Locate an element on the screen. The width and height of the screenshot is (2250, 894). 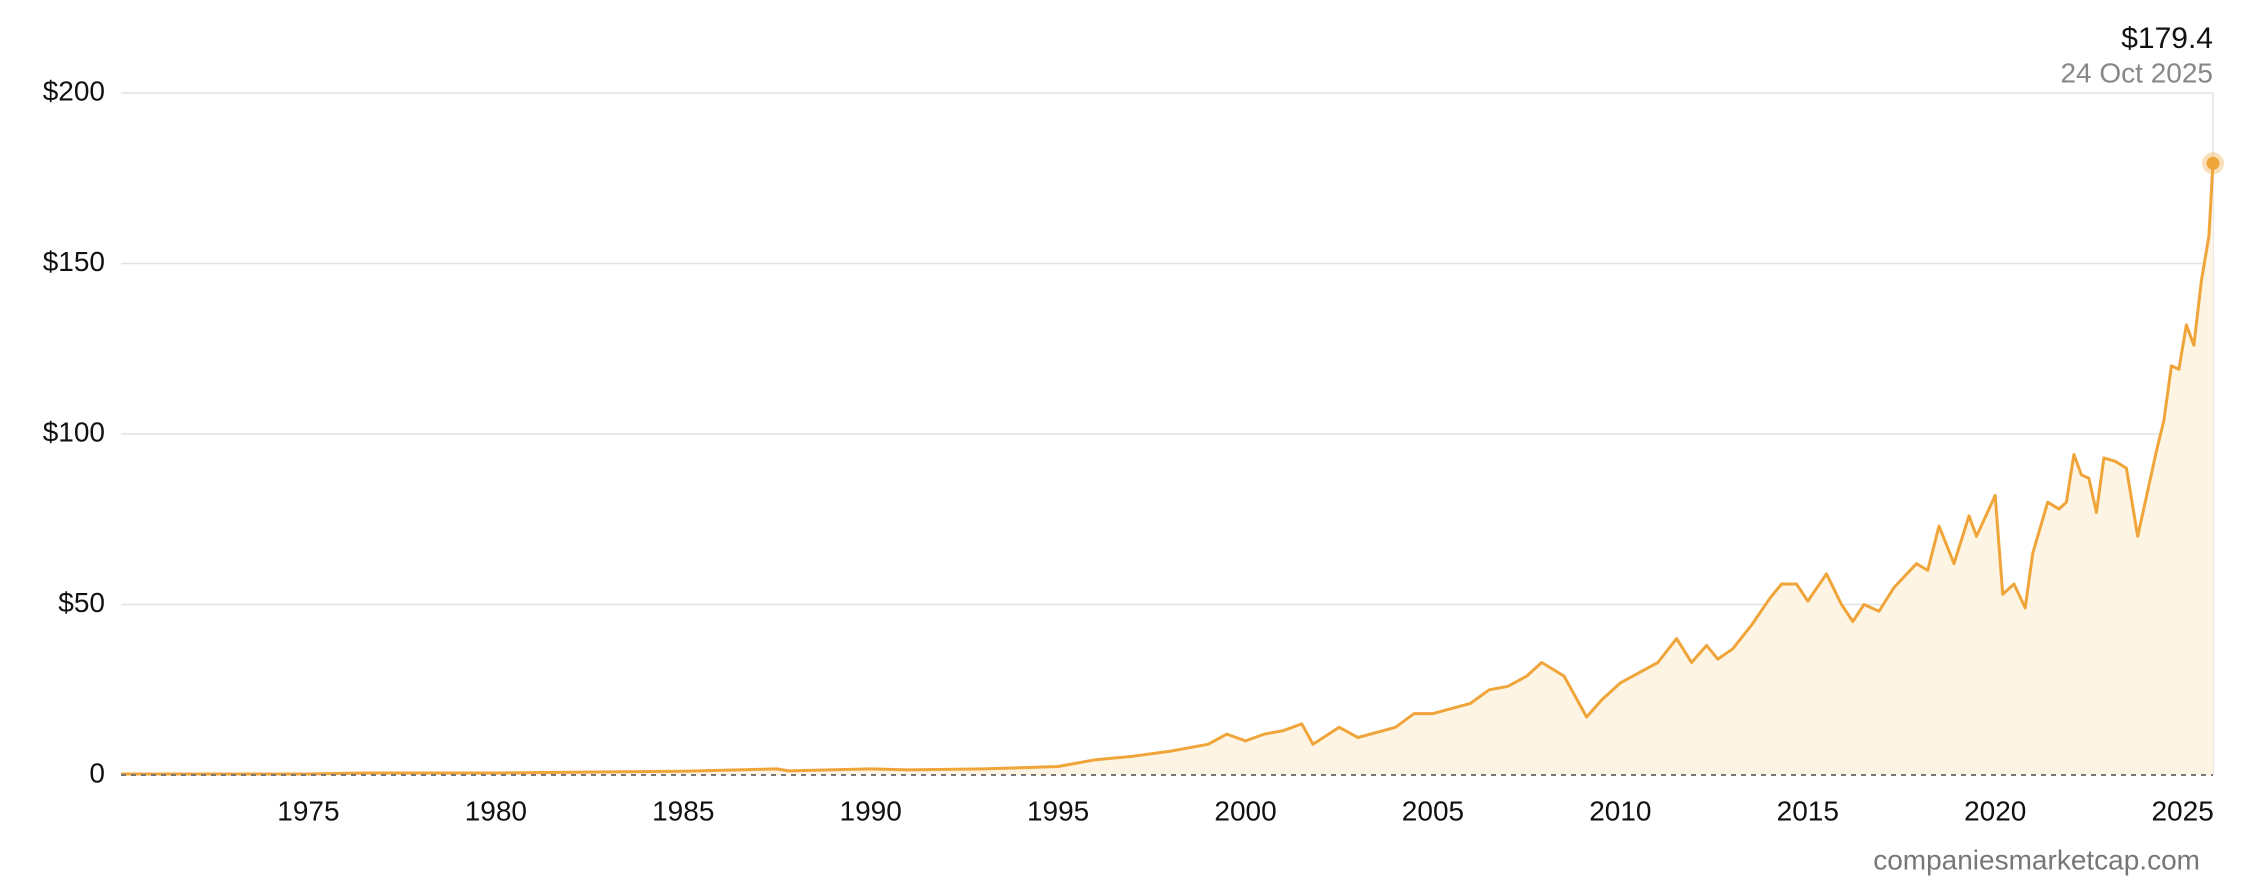
x-tick-label: 2020 is located at coordinates (1995, 810).